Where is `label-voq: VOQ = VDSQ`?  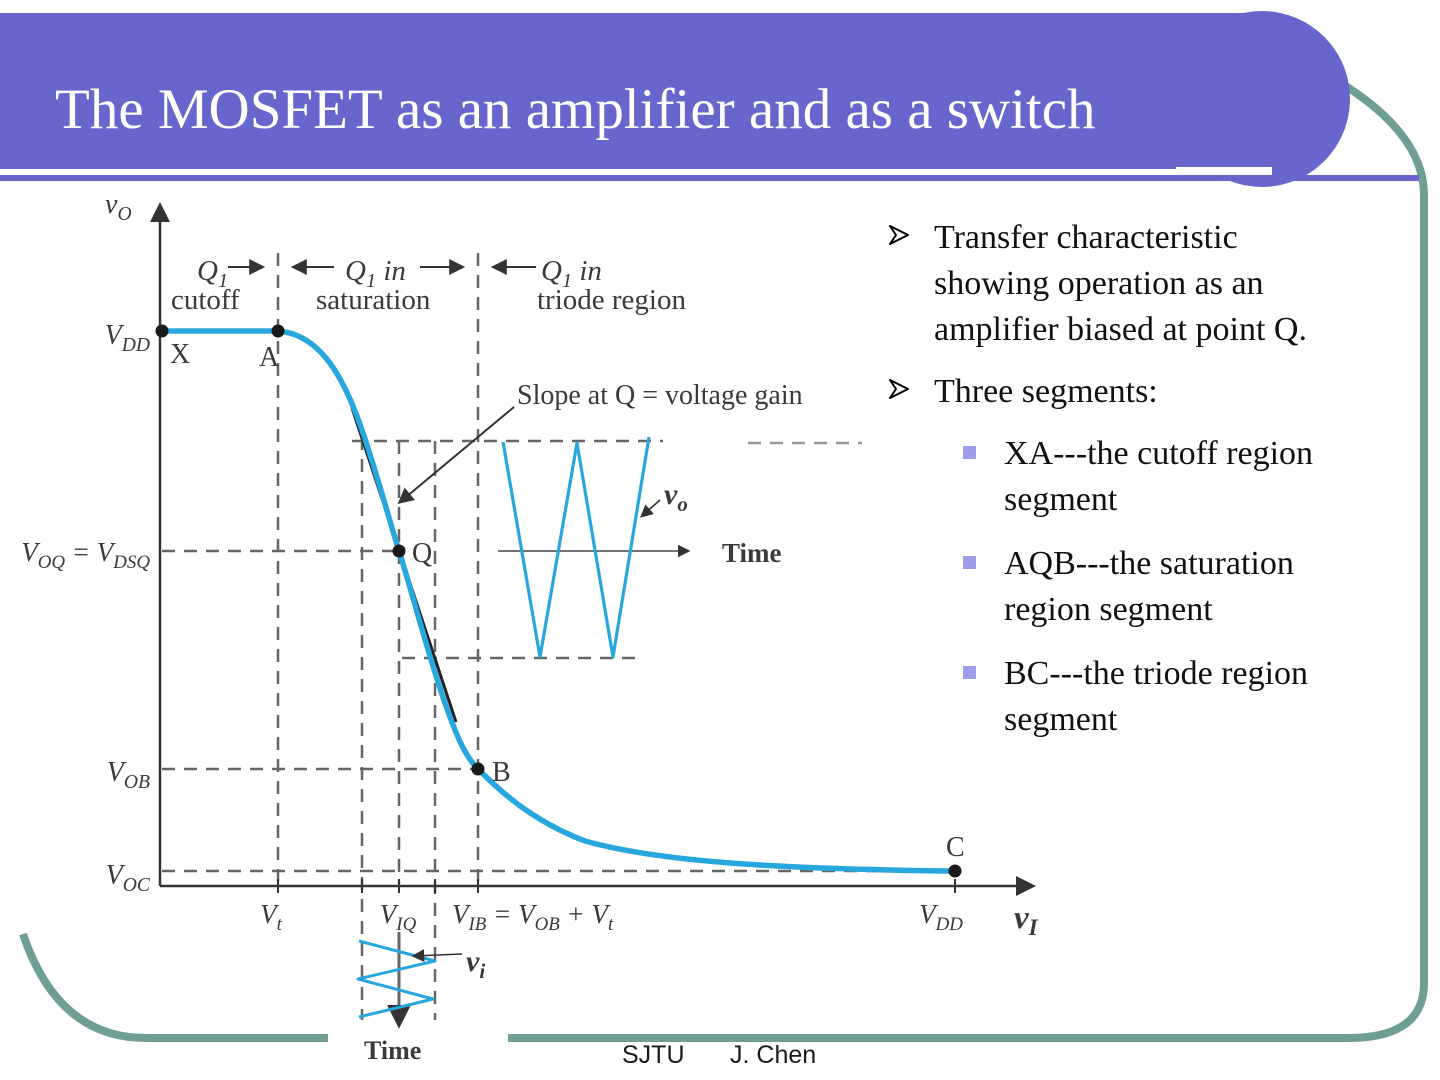
label-voq: VOQ = VDSQ is located at coordinates (85, 555).